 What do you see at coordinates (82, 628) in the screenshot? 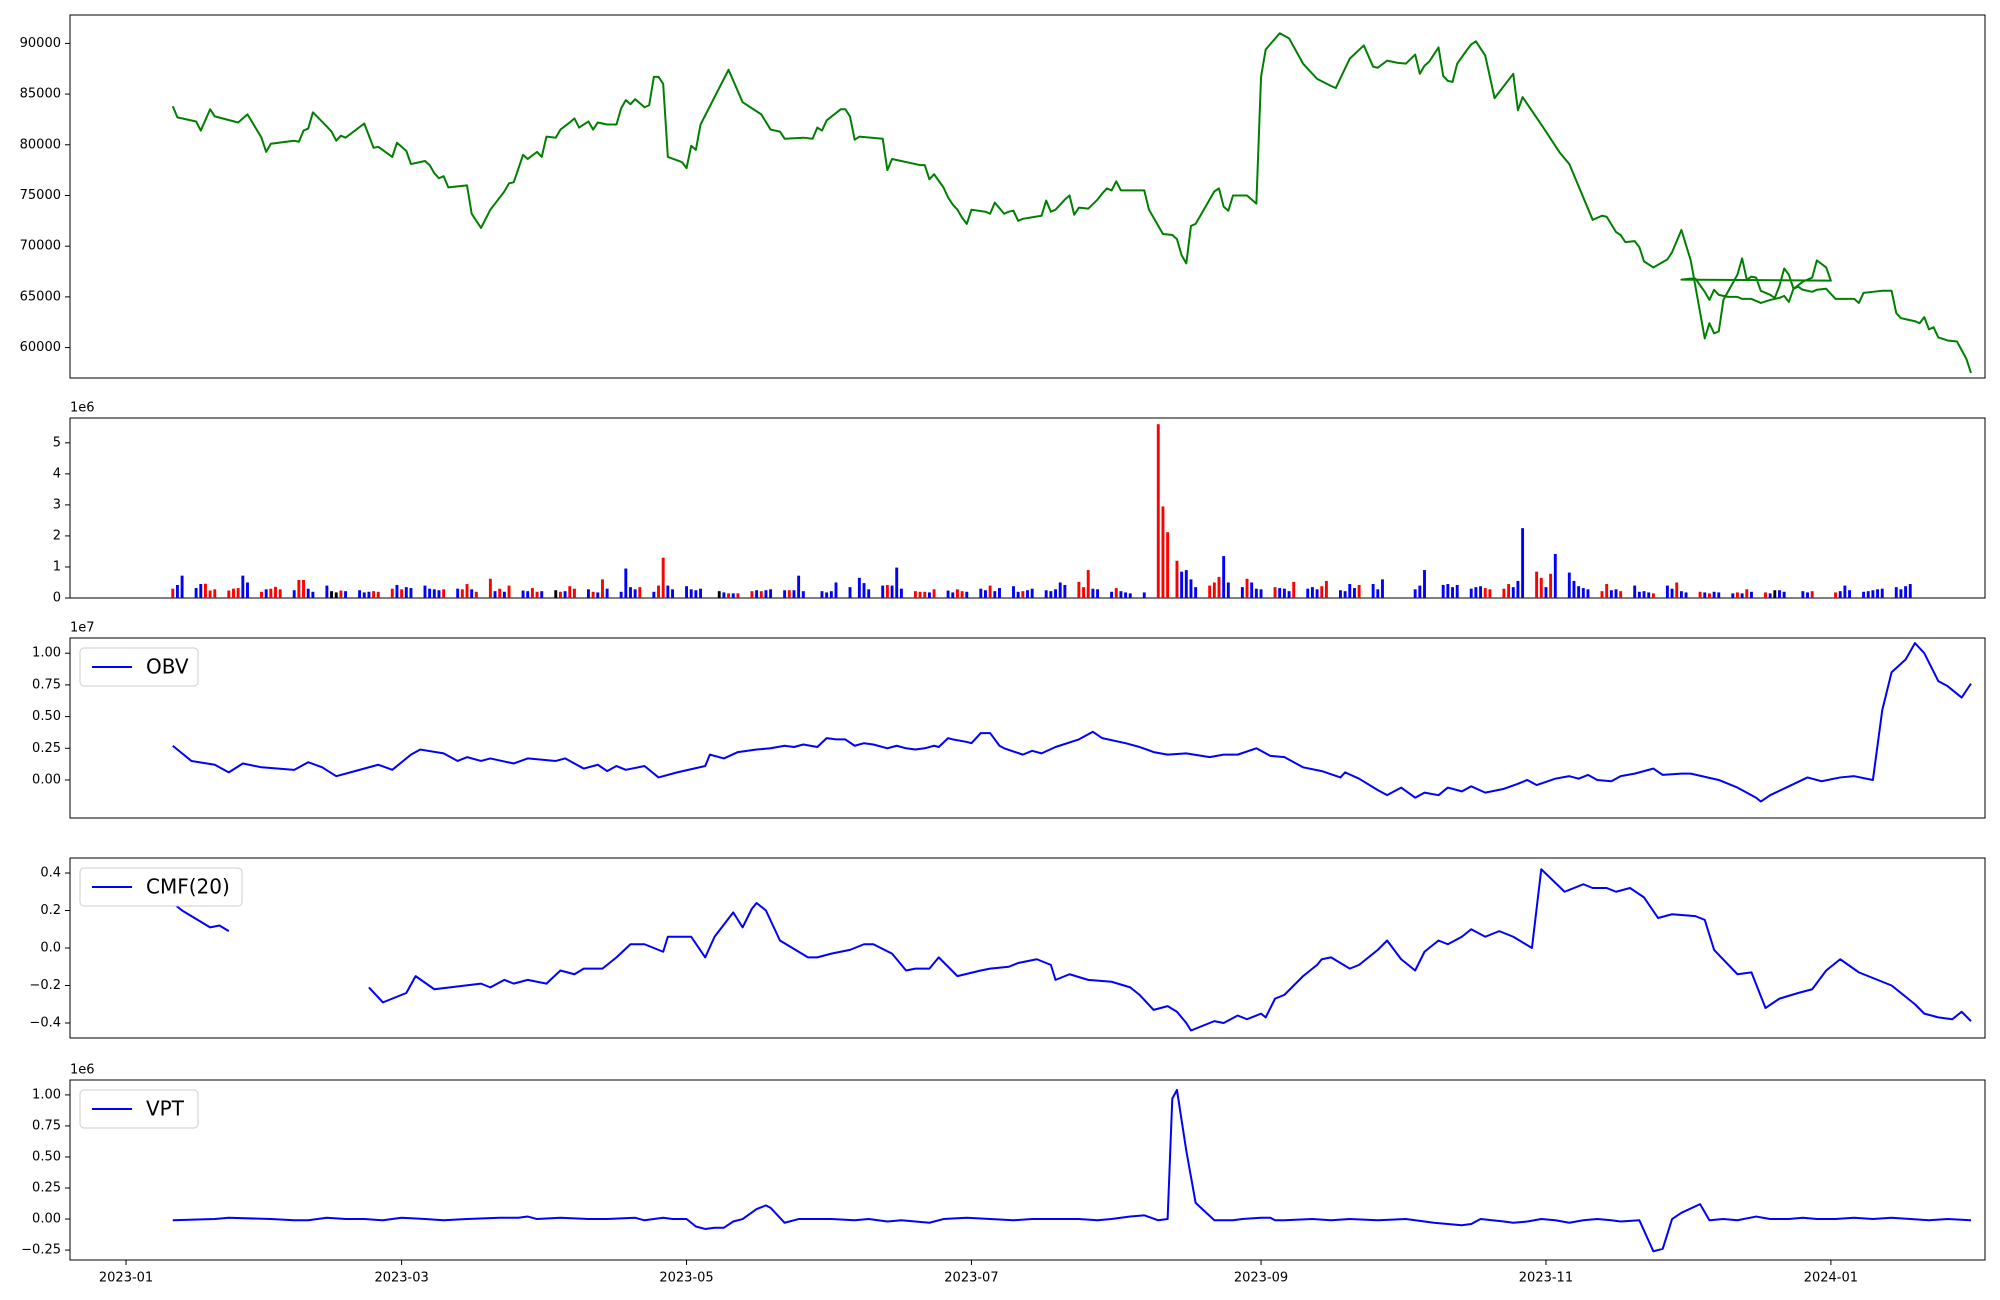
I see `obv-offset-label: 1e7` at bounding box center [82, 628].